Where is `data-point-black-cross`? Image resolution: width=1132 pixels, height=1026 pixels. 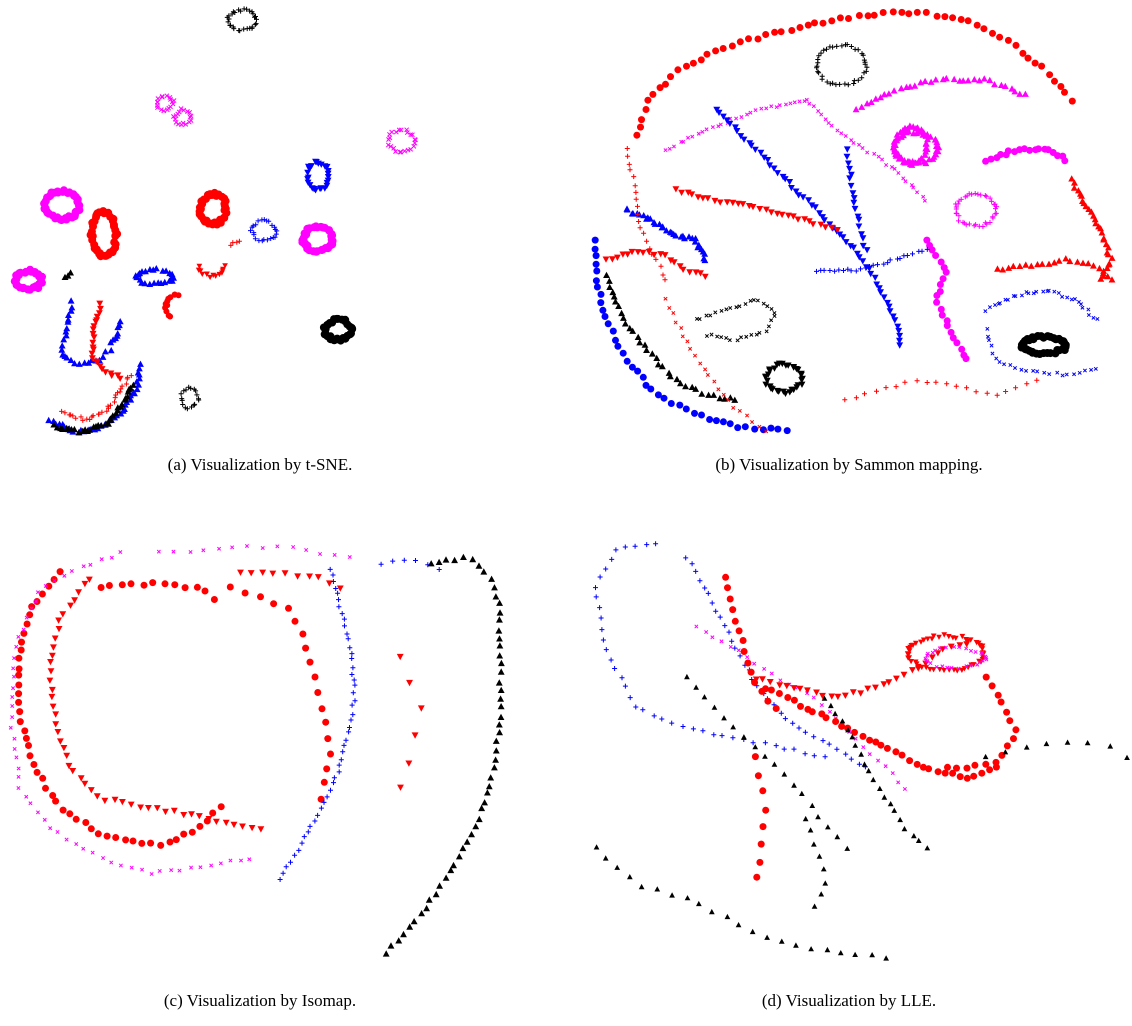
data-point-black-cross is located at coordinates (771, 308).